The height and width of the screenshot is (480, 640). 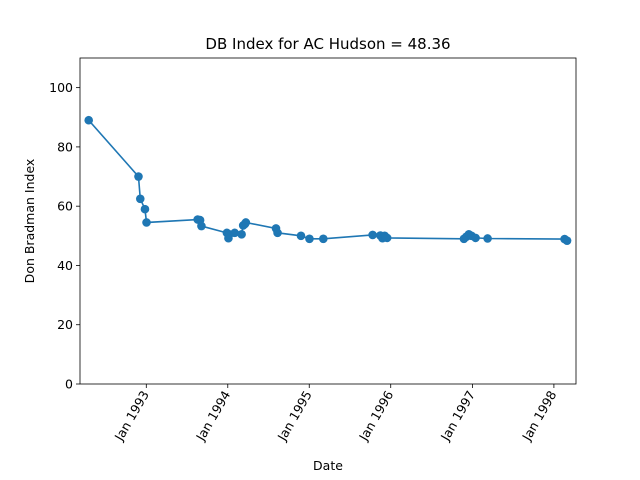 What do you see at coordinates (327, 44) in the screenshot?
I see `chart-title: DB Index for AC Hudson = 48.36` at bounding box center [327, 44].